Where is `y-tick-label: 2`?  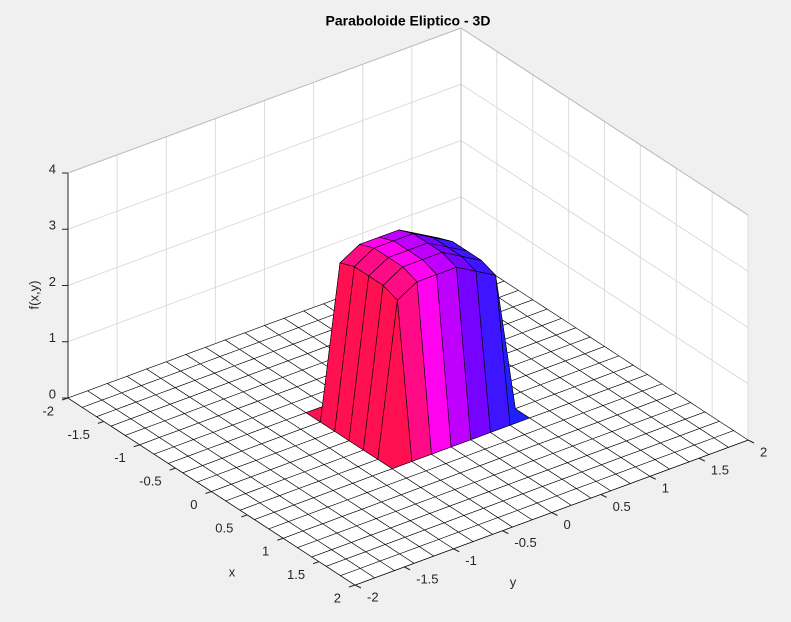 y-tick-label: 2 is located at coordinates (763, 451).